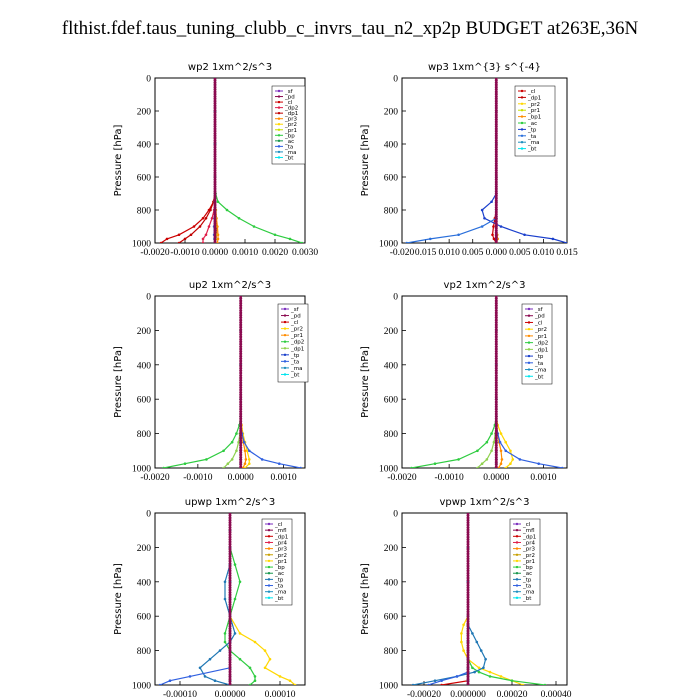  I want to click on x-tick-label: 0.0010, so click(245, 253).